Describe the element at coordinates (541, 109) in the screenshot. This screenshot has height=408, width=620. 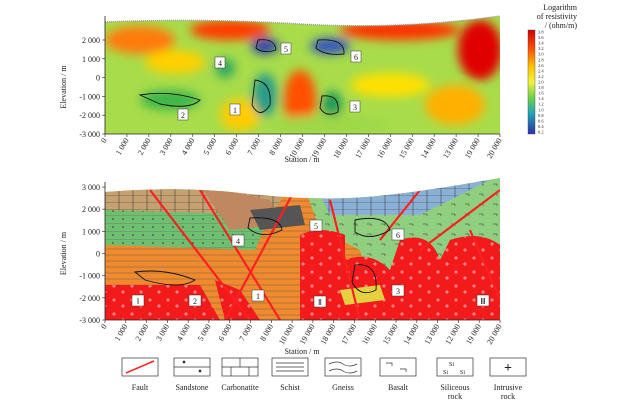
I see `colorbar-tick-label: 1.0` at that location.